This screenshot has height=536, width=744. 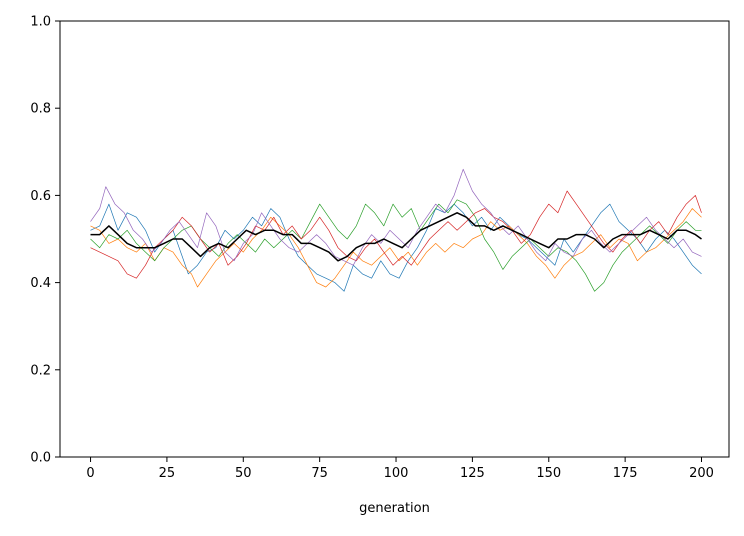 What do you see at coordinates (472, 473) in the screenshot?
I see `x-tick-label: 125` at bounding box center [472, 473].